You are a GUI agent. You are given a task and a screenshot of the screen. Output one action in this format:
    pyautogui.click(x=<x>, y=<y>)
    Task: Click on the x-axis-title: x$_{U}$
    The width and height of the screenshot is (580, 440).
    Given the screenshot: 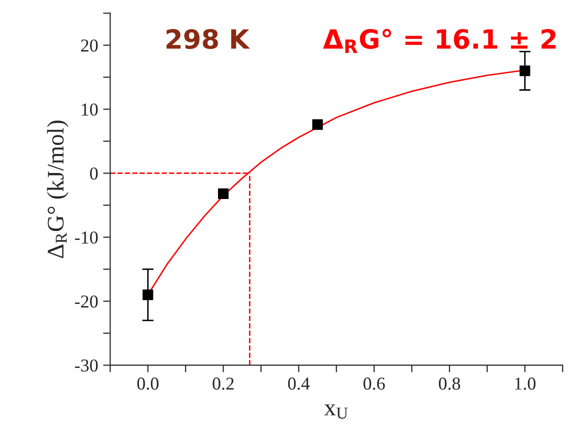 What is the action you would take?
    pyautogui.click(x=336, y=411)
    